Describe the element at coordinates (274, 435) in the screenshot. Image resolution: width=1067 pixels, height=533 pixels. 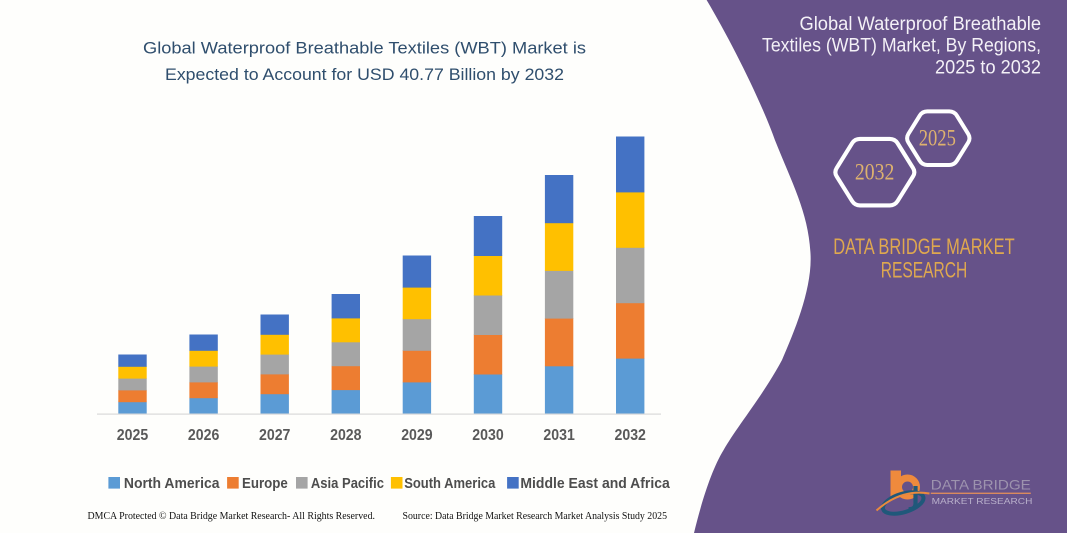
I see `svg-text: 2027` at that location.